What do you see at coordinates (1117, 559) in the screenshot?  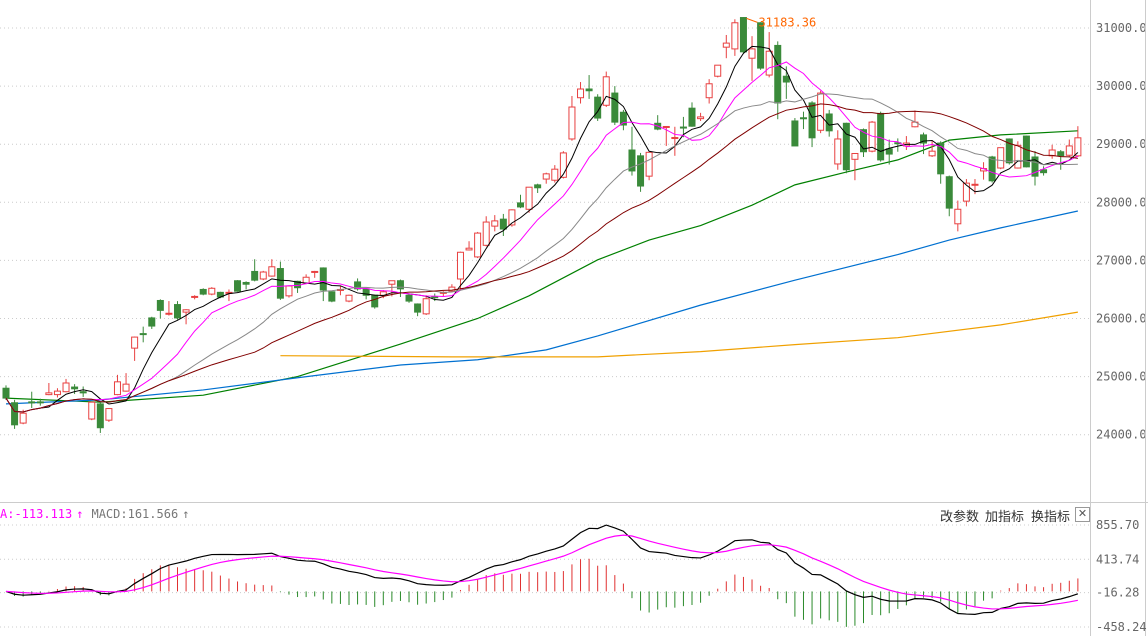 I see `macd-tick-label: 413.74` at bounding box center [1117, 559].